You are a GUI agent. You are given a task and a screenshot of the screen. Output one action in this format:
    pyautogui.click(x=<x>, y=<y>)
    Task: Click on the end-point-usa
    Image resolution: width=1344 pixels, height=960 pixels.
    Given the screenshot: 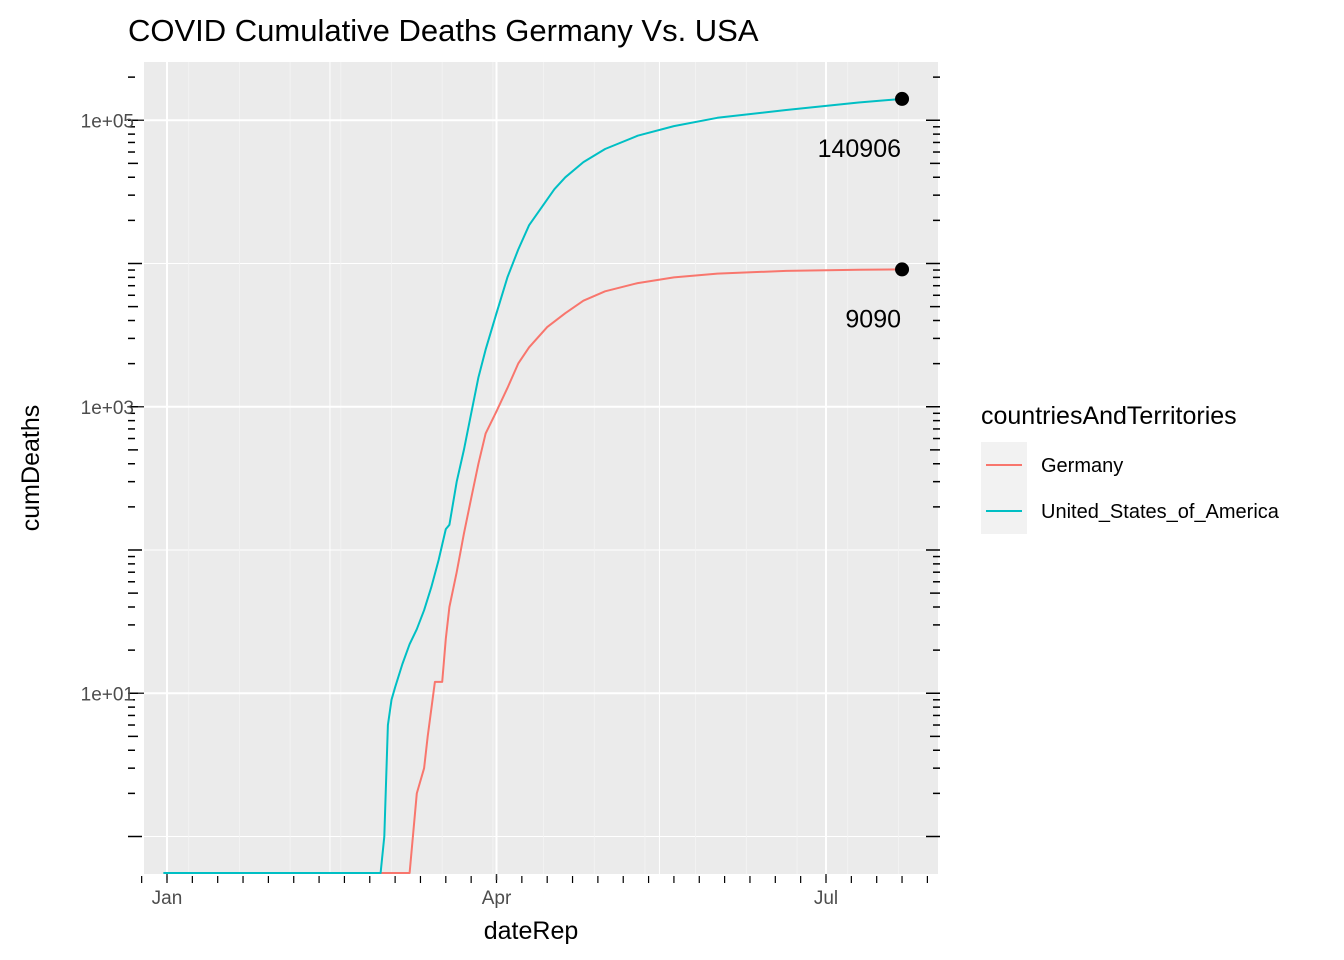 What is the action you would take?
    pyautogui.click(x=902, y=98)
    